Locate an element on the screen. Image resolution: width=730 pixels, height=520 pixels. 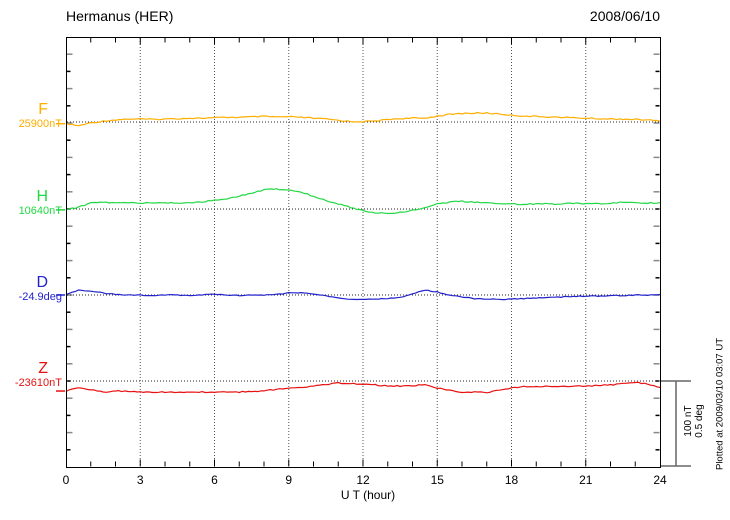
trace-H is located at coordinates (363, 201).